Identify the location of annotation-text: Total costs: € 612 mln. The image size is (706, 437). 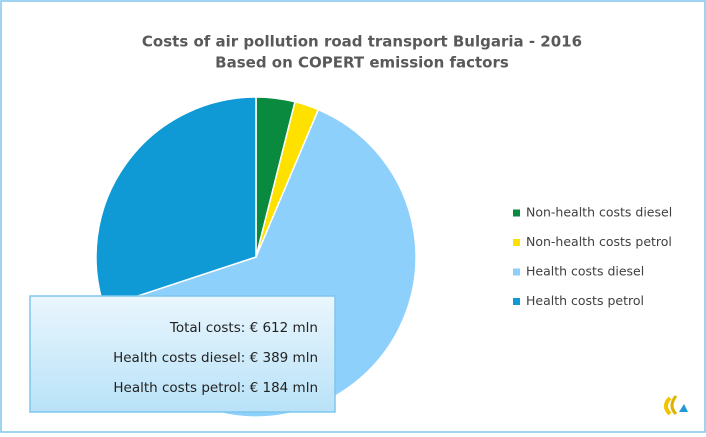
(243, 328).